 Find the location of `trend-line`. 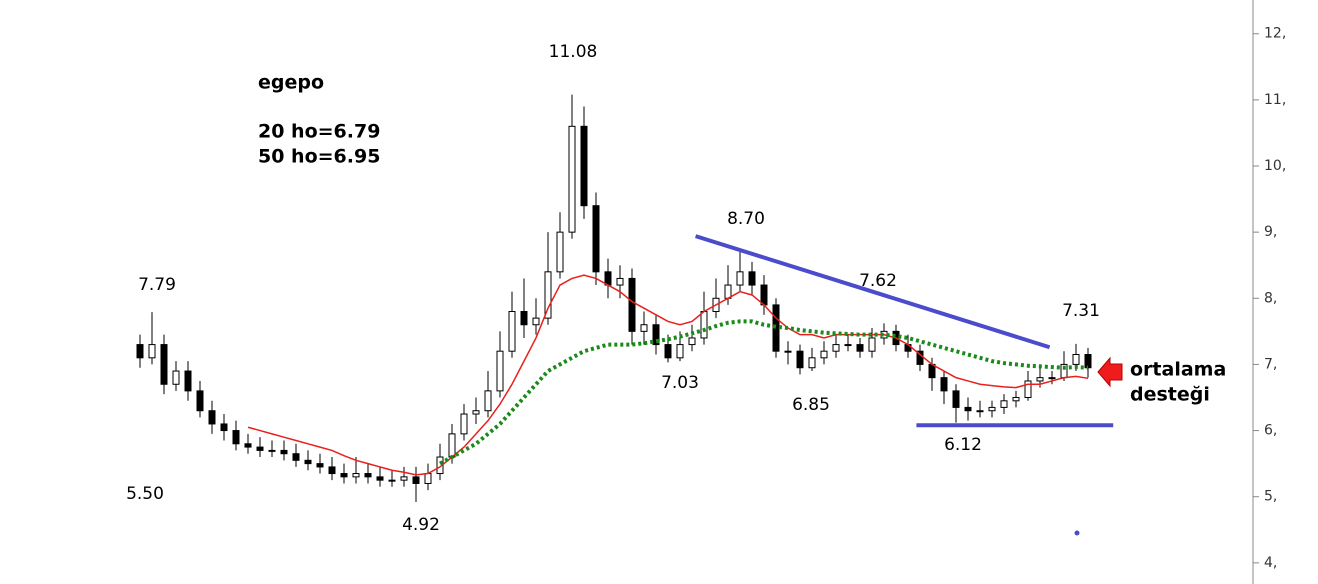

trend-line is located at coordinates (873, 292).